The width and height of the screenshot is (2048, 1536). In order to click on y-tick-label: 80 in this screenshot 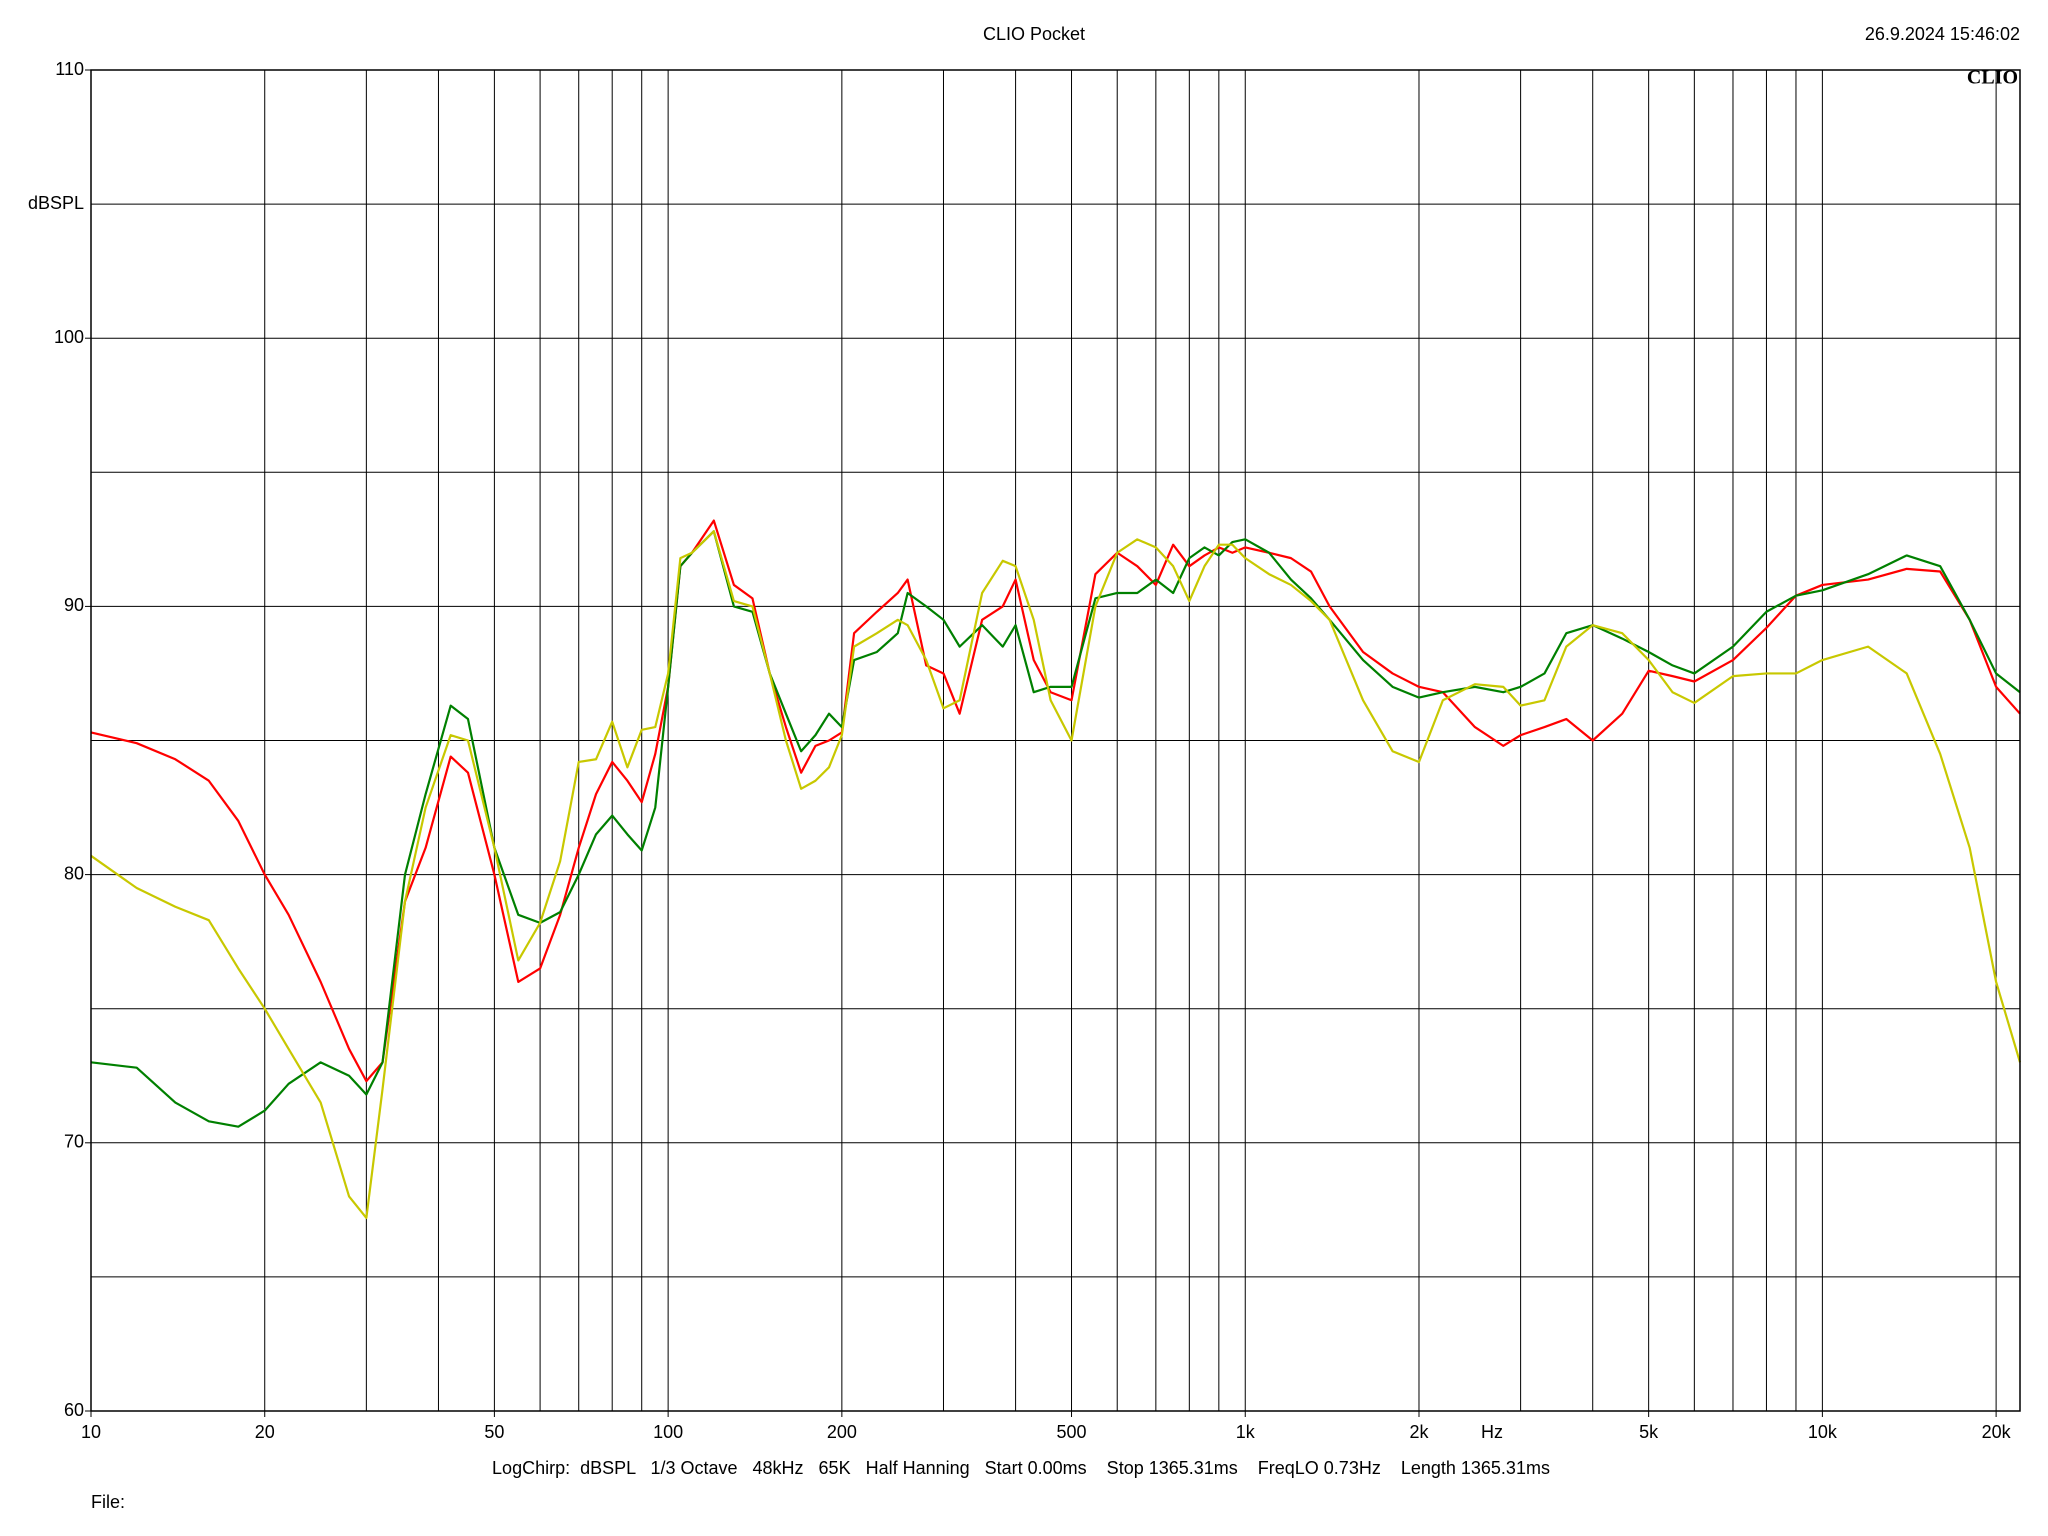, I will do `click(74, 873)`.